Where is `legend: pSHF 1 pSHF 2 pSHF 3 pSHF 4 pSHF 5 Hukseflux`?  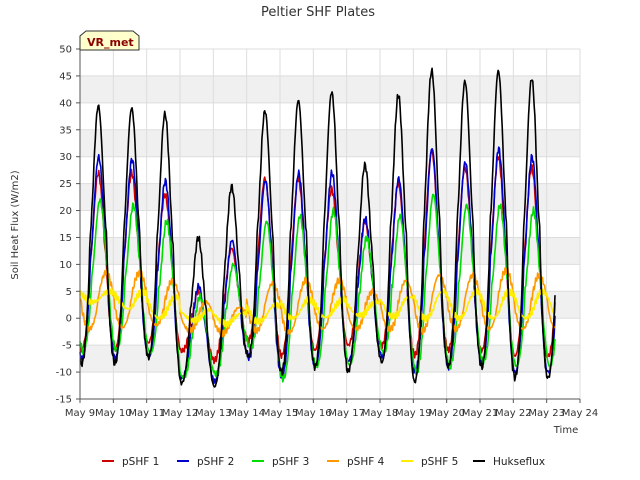 legend: pSHF 1 pSHF 2 pSHF 3 pSHF 4 pSHF 5 Hukseflux is located at coordinates (323, 462).